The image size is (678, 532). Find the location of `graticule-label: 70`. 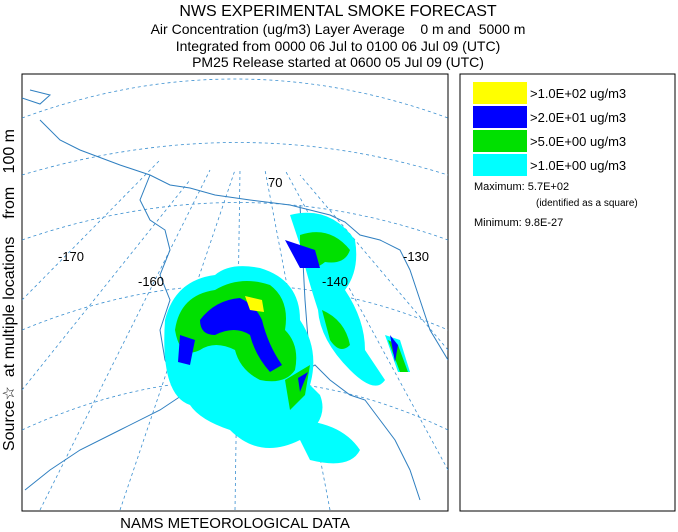

graticule-label: 70 is located at coordinates (275, 182).